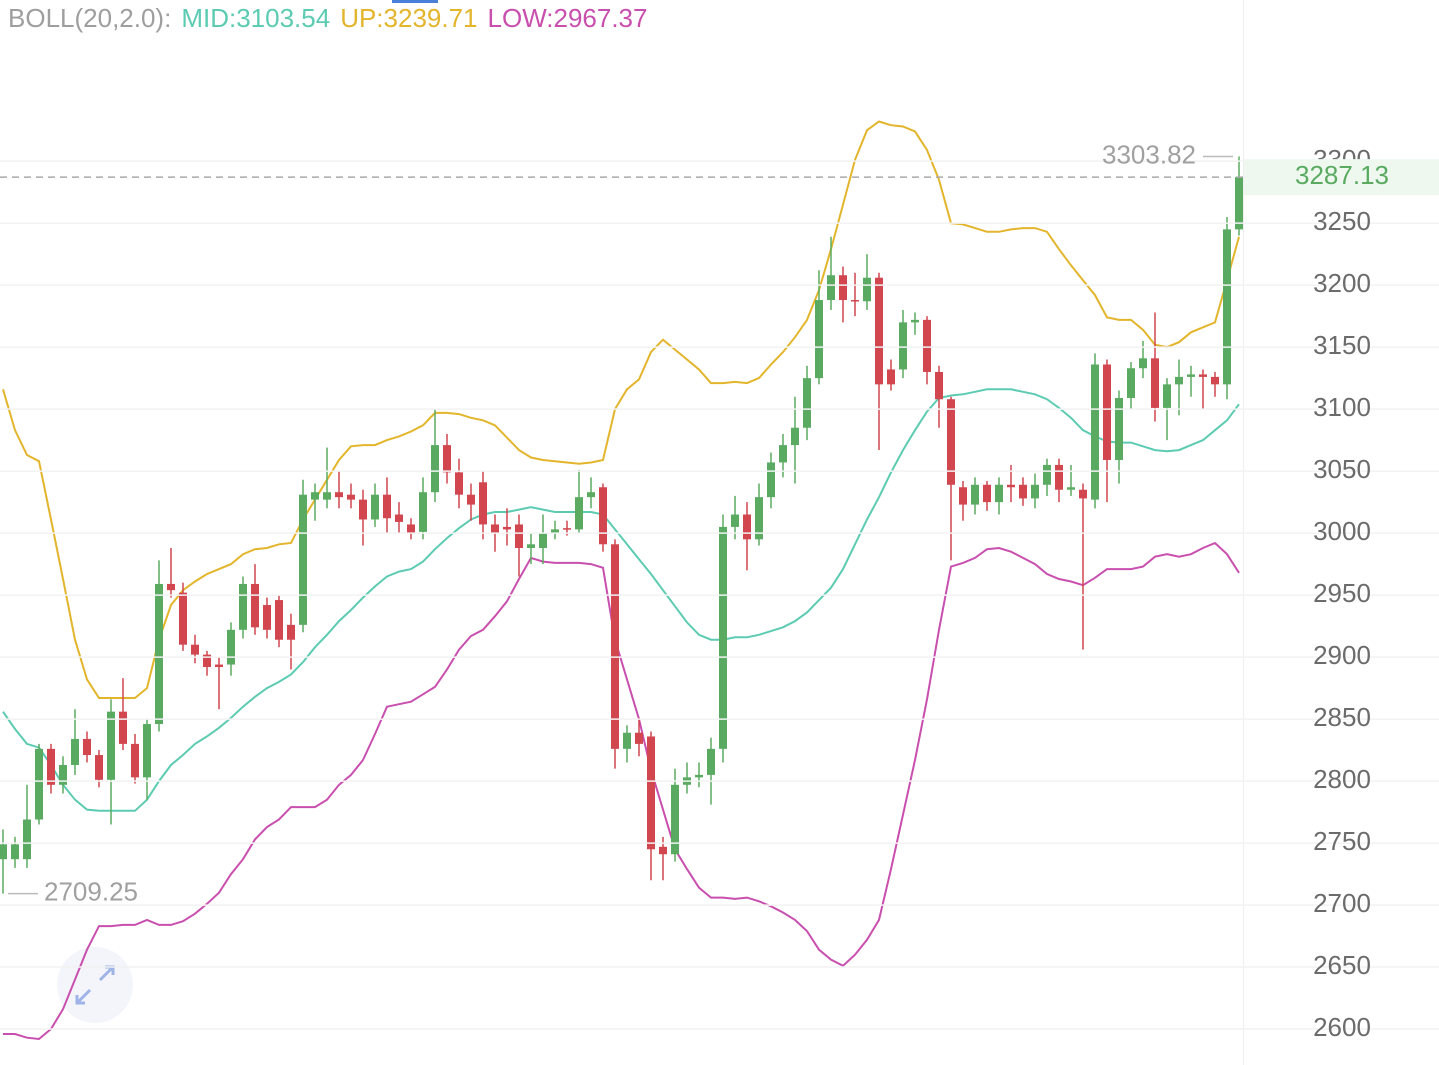 The image size is (1439, 1065). I want to click on y-tick-label: 2800, so click(1342, 779).